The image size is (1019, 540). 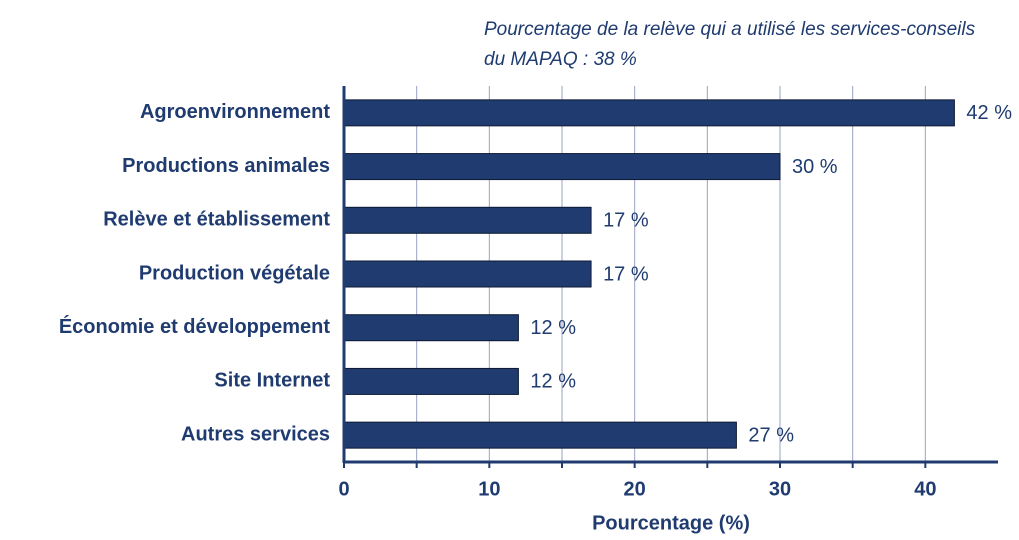 What do you see at coordinates (272, 381) in the screenshot?
I see `y-tick-label: Site Internet` at bounding box center [272, 381].